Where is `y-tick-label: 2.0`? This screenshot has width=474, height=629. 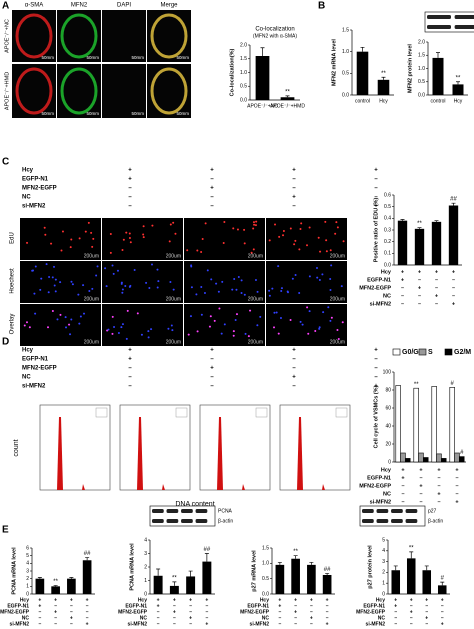 y-tick-label: 2.0 is located at coordinates (243, 45).